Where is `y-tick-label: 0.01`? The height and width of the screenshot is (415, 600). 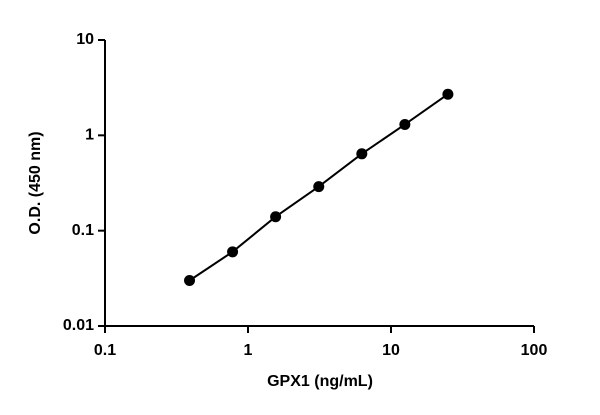 y-tick-label: 0.01 is located at coordinates (78, 325).